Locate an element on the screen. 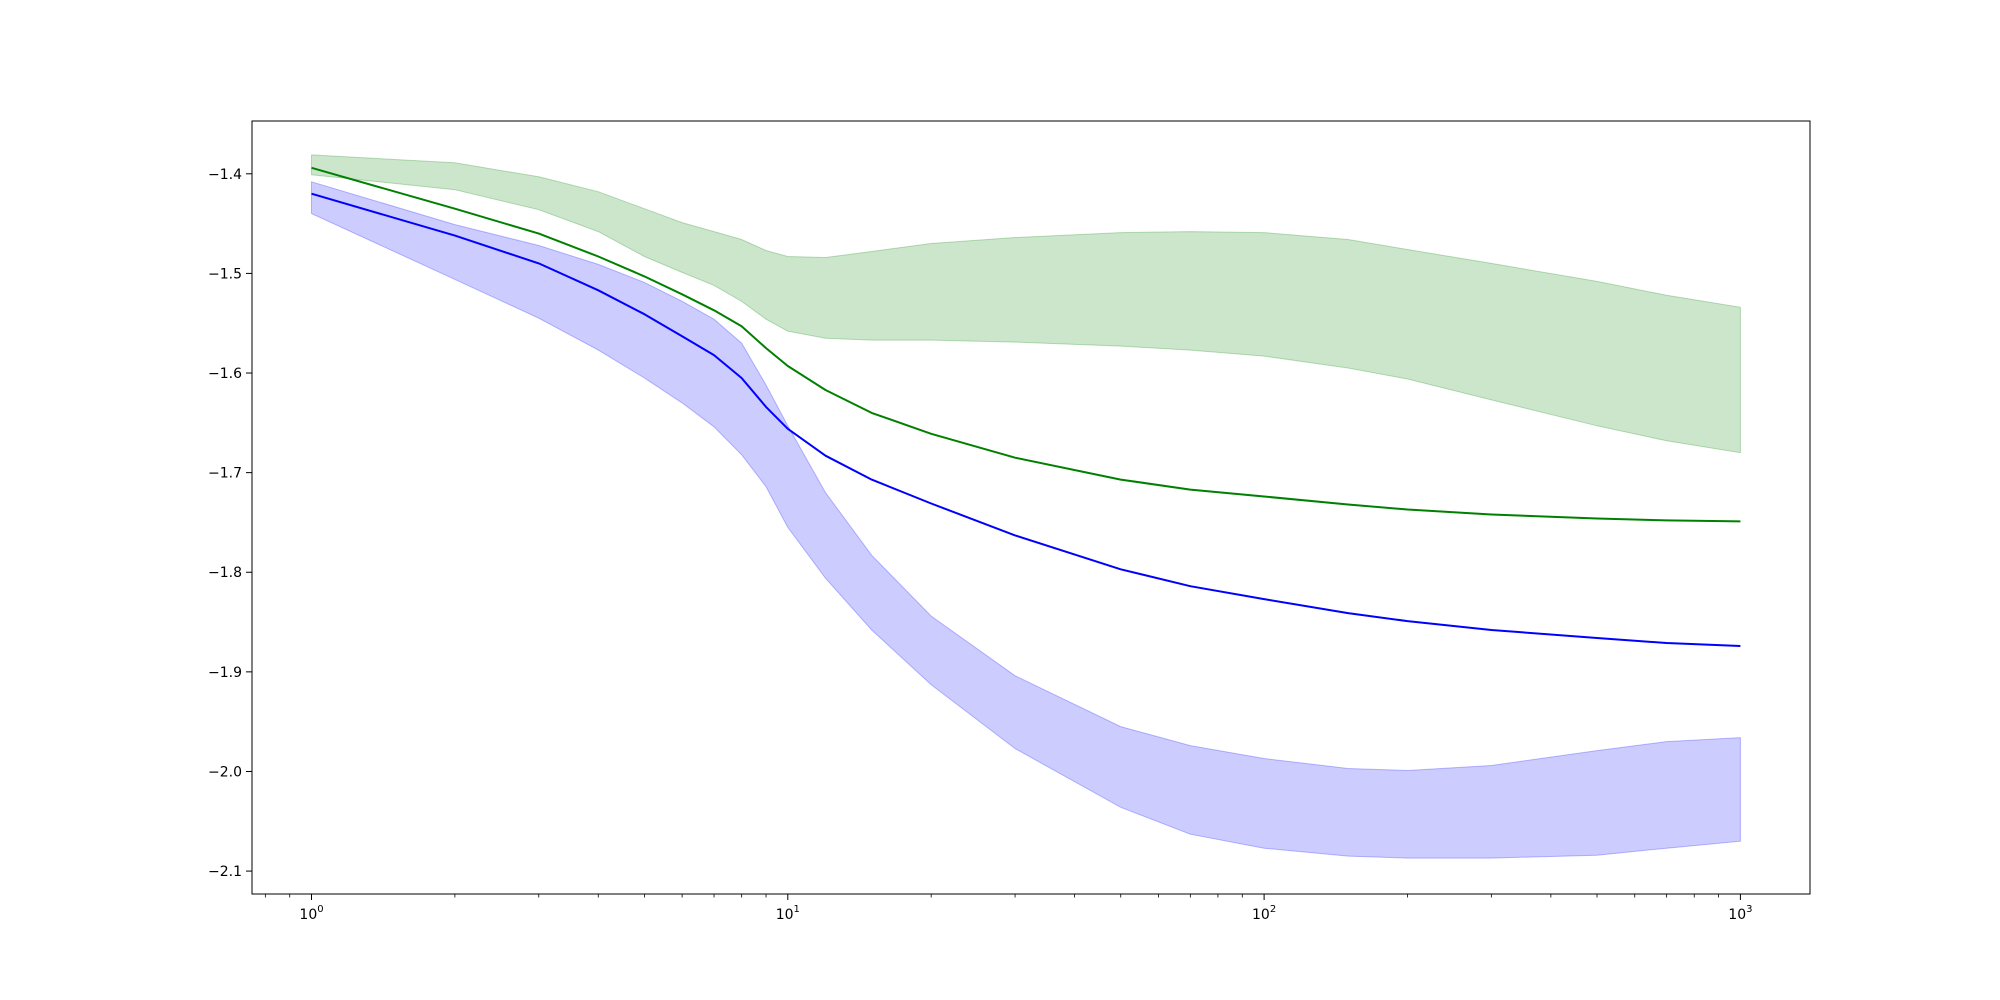 The height and width of the screenshot is (1000, 2000). x-tick-label: 10⁰ is located at coordinates (311, 913).